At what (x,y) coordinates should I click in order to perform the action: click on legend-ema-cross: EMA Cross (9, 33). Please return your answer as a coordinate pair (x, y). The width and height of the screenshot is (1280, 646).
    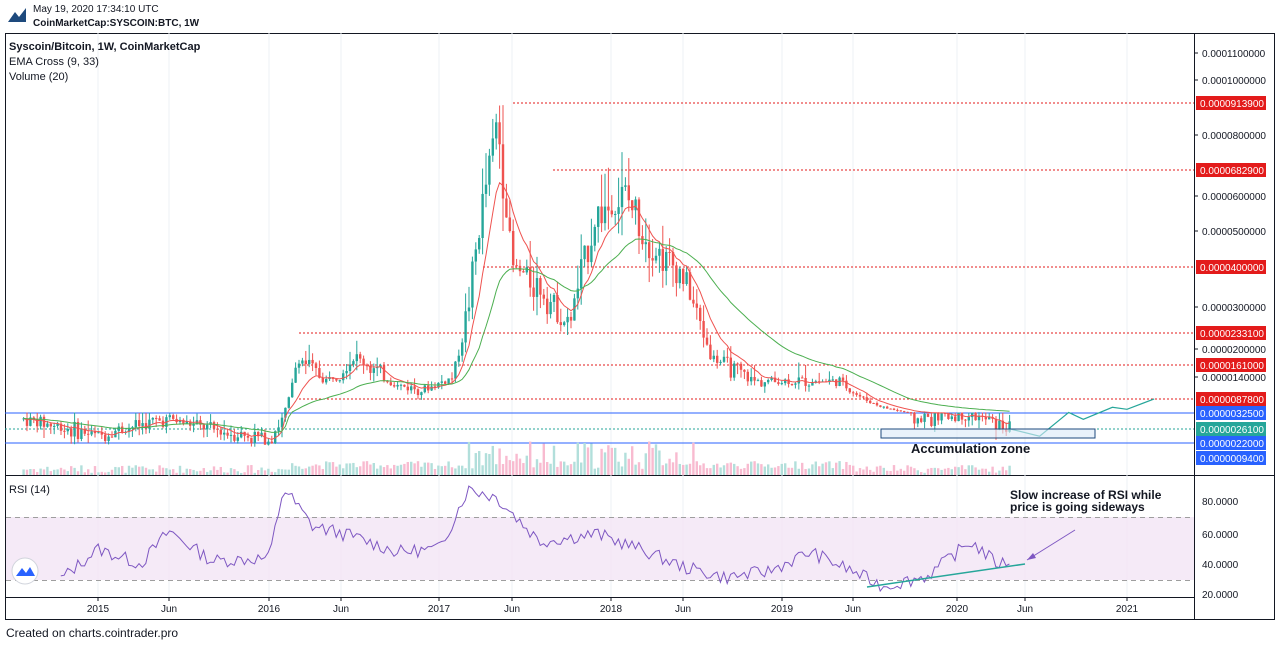
    Looking at the image, I should click on (54, 62).